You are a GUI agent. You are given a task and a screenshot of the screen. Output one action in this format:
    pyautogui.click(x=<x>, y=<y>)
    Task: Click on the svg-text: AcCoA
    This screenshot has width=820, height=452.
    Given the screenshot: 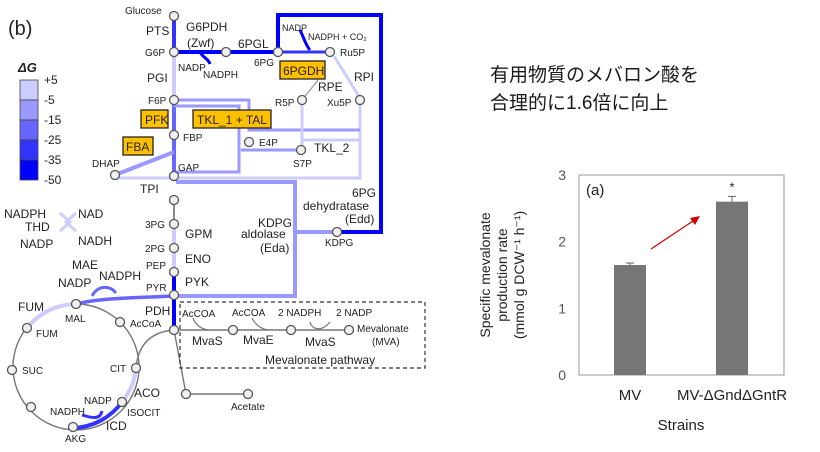 What is the action you would take?
    pyautogui.click(x=145, y=324)
    